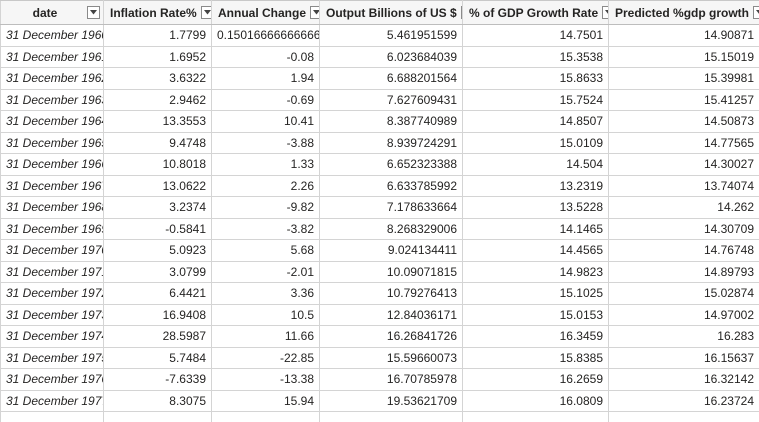 This screenshot has width=759, height=422. What do you see at coordinates (266, 272) in the screenshot?
I see `annual-change-cell: -2.01` at bounding box center [266, 272].